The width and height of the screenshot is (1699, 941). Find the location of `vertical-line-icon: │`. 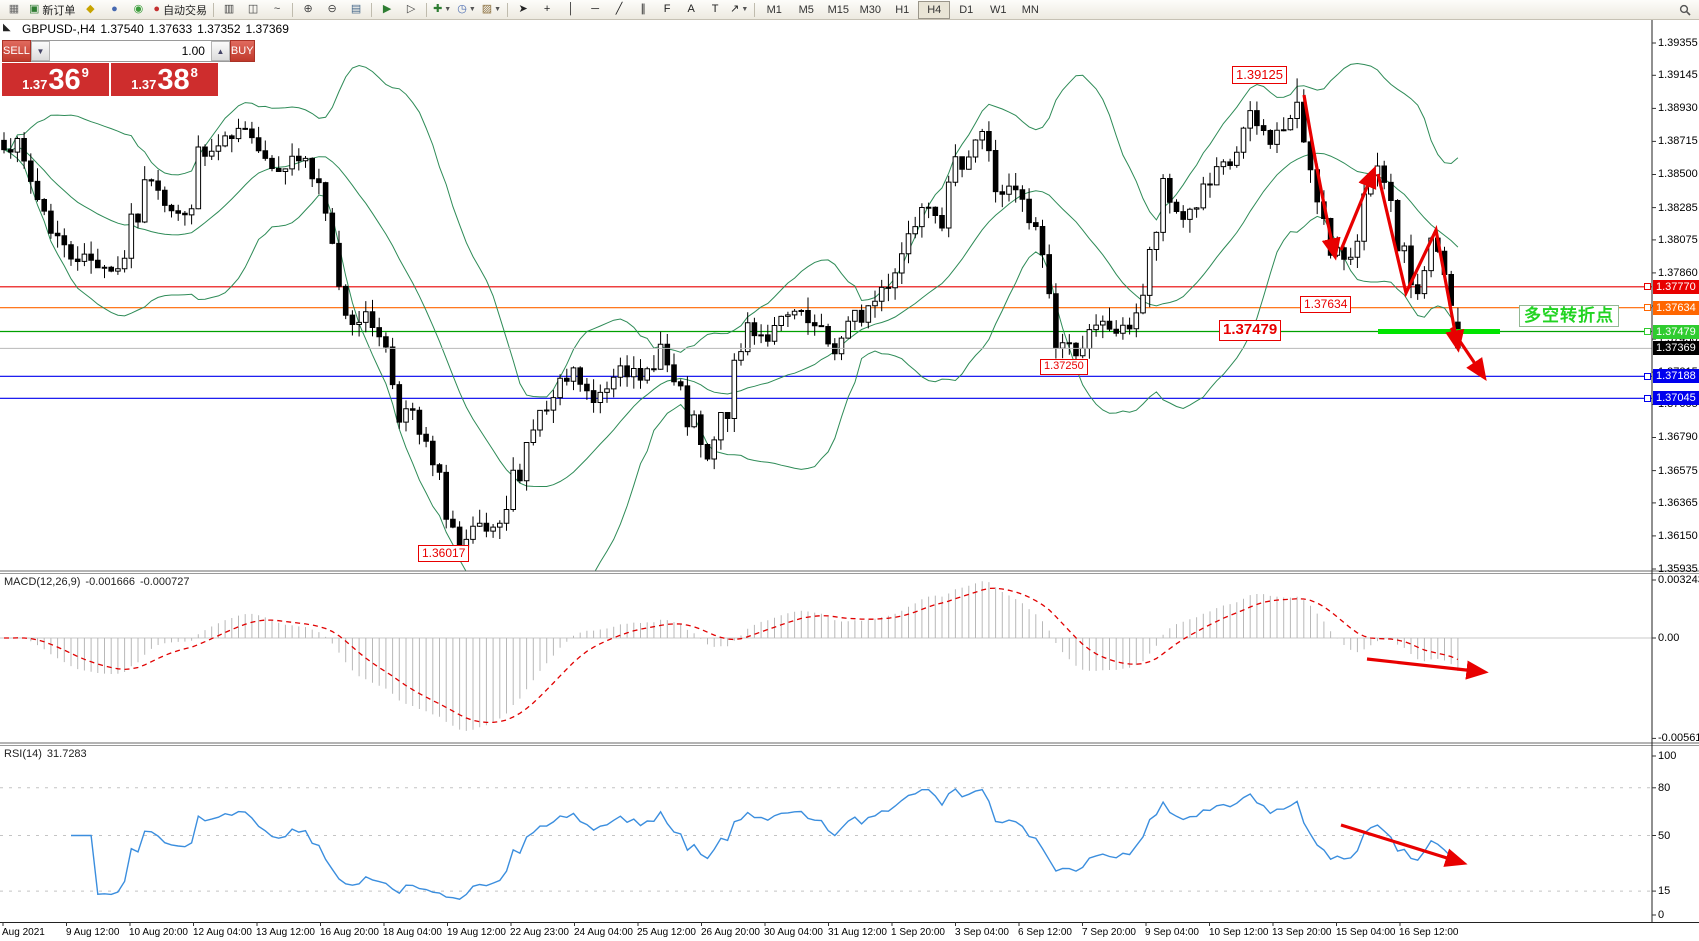

vertical-line-icon: │ is located at coordinates (571, 9).